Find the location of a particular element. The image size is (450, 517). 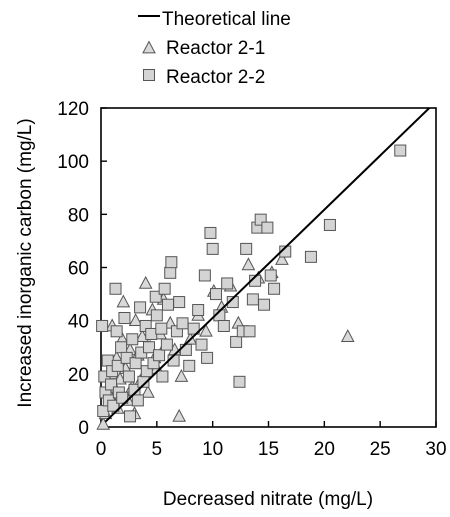

x-tick-label: 0 is located at coordinates (101, 449).